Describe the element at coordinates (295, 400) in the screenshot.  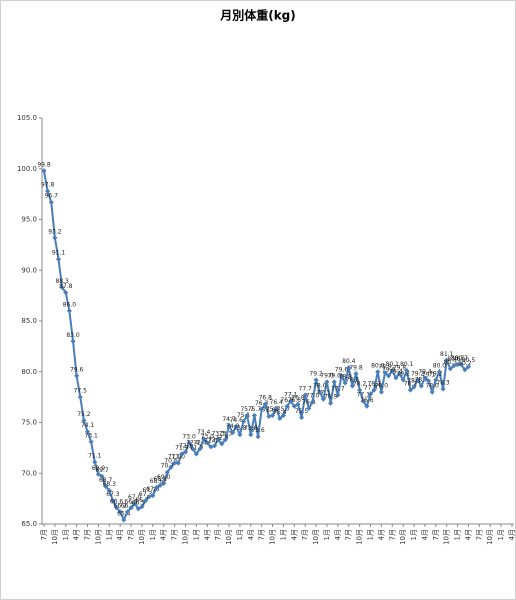
I see `data-label: 76.6` at that location.